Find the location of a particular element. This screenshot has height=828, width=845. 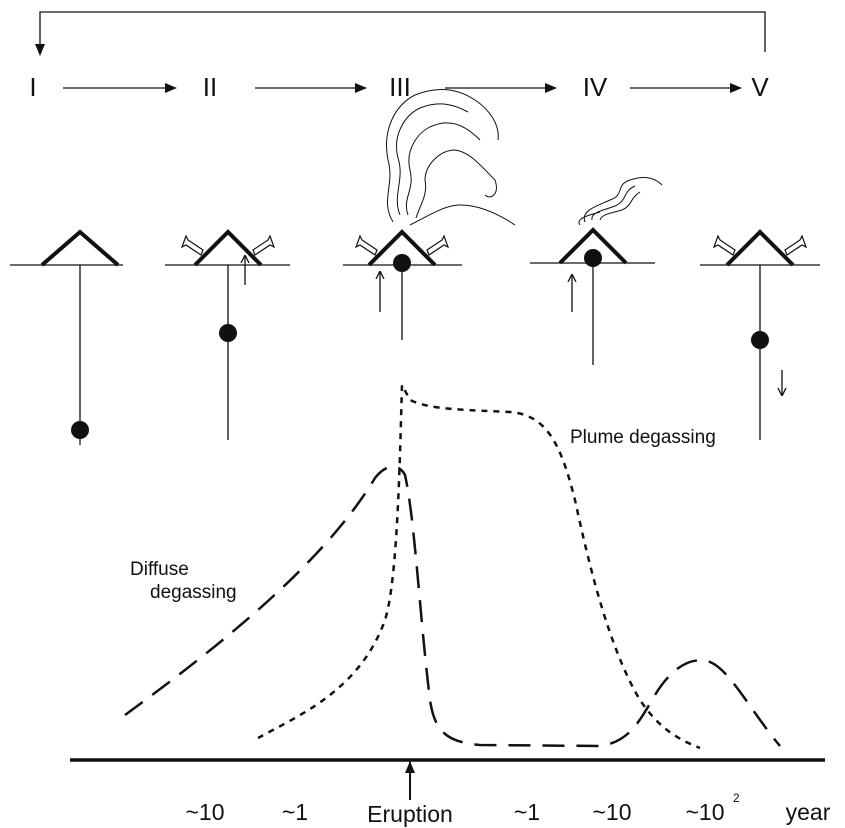

stage-label: I is located at coordinates (32, 87).